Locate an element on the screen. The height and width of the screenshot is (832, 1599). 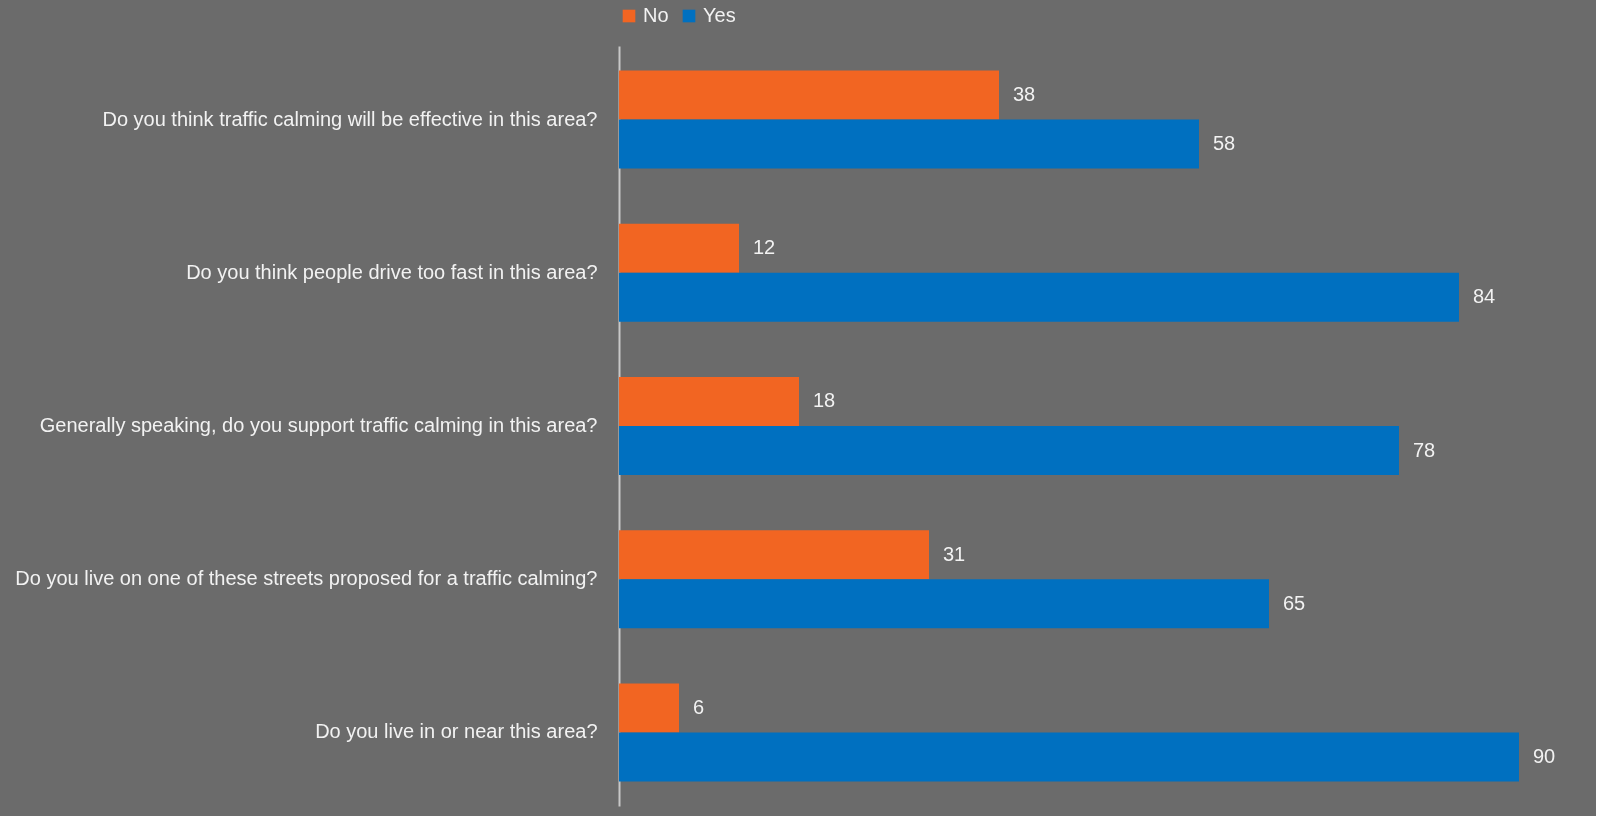
y-tick-label: Do you live on one of these streets proposed for a traffic calming? is located at coordinates (306, 578).